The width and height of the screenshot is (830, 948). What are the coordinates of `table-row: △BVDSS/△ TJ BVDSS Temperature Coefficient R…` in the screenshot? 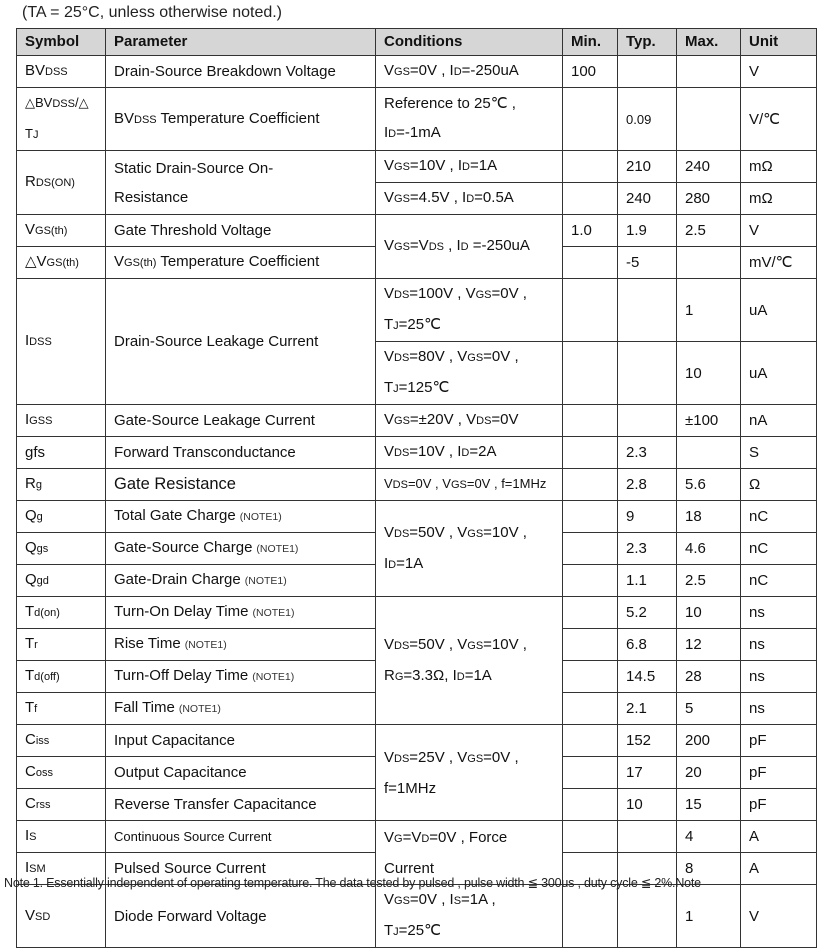 It's located at (416, 119).